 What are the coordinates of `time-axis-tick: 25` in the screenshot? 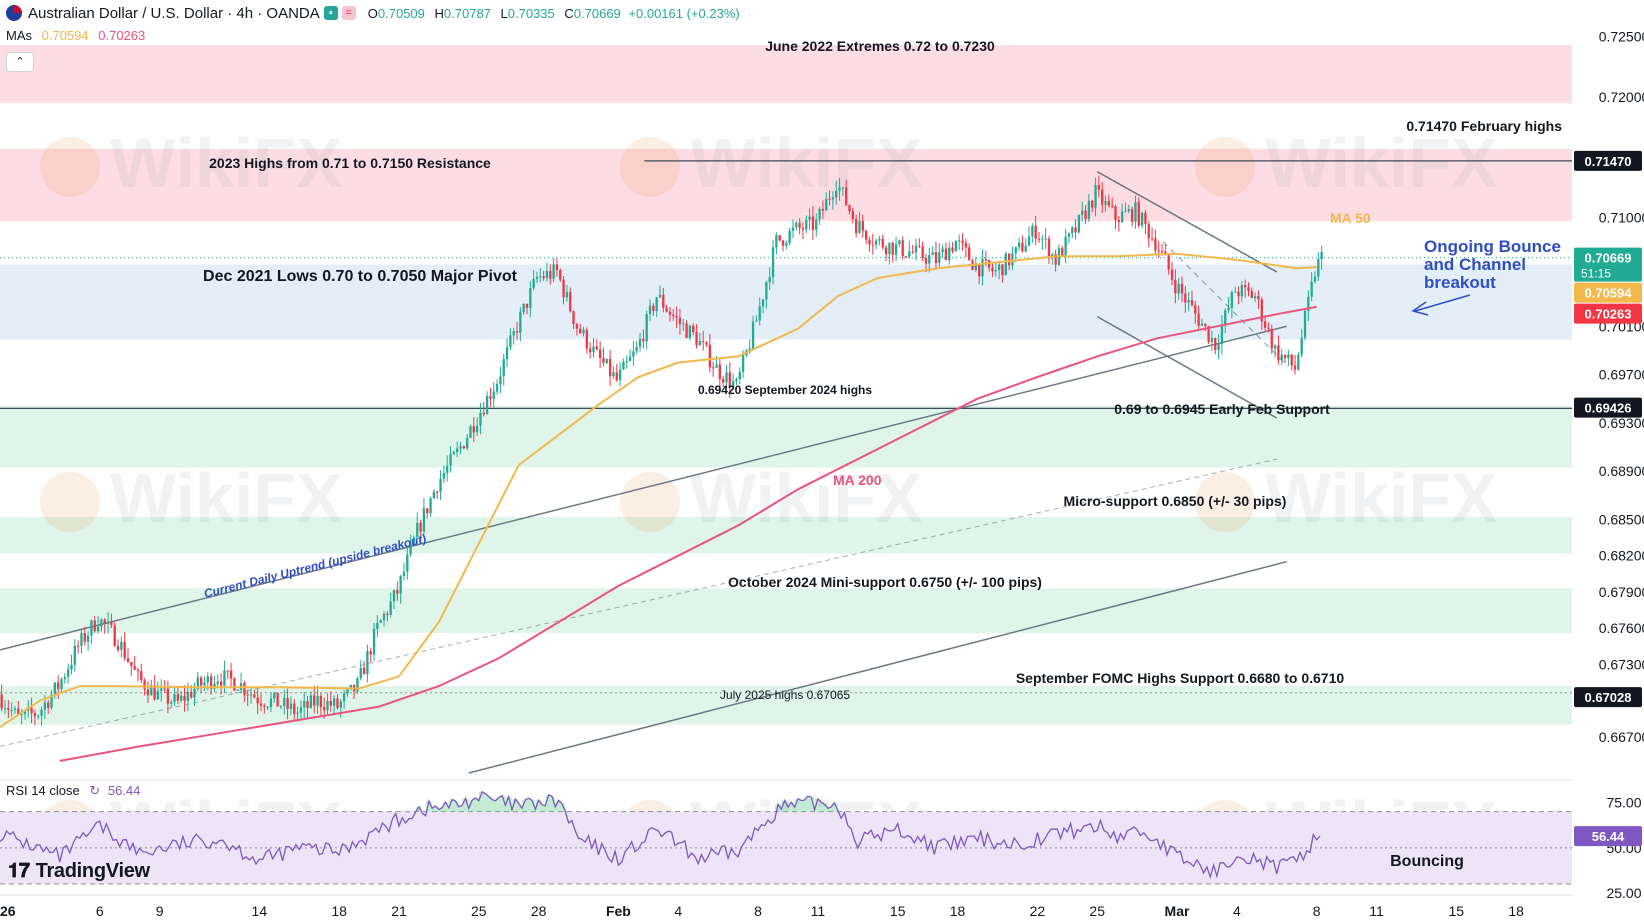 It's located at (1097, 911).